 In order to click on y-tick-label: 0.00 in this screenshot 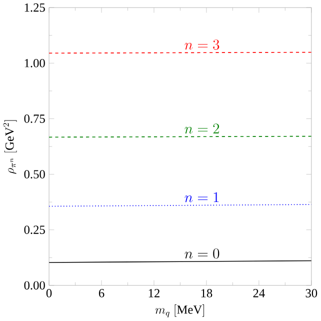, I will do `click(34, 285)`.